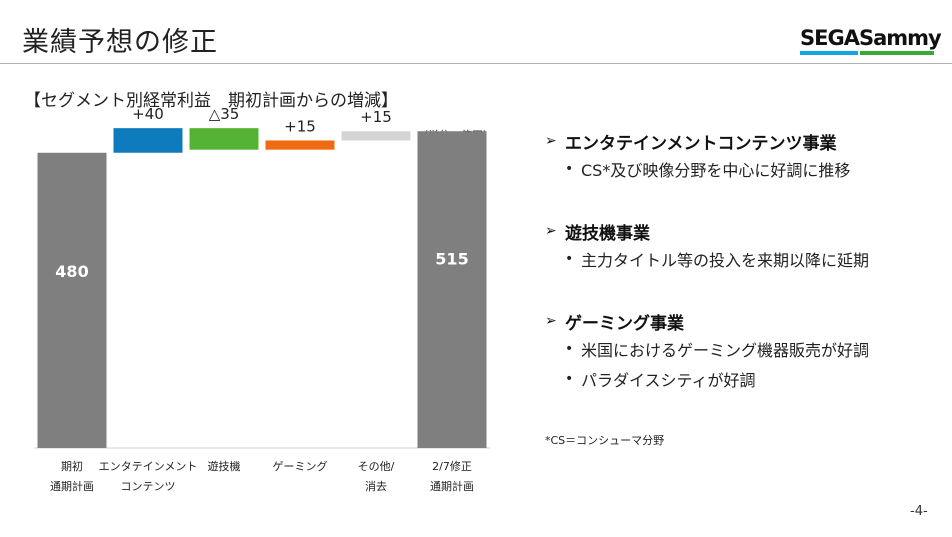  I want to click on category-label-4-1: 消去, so click(376, 486).